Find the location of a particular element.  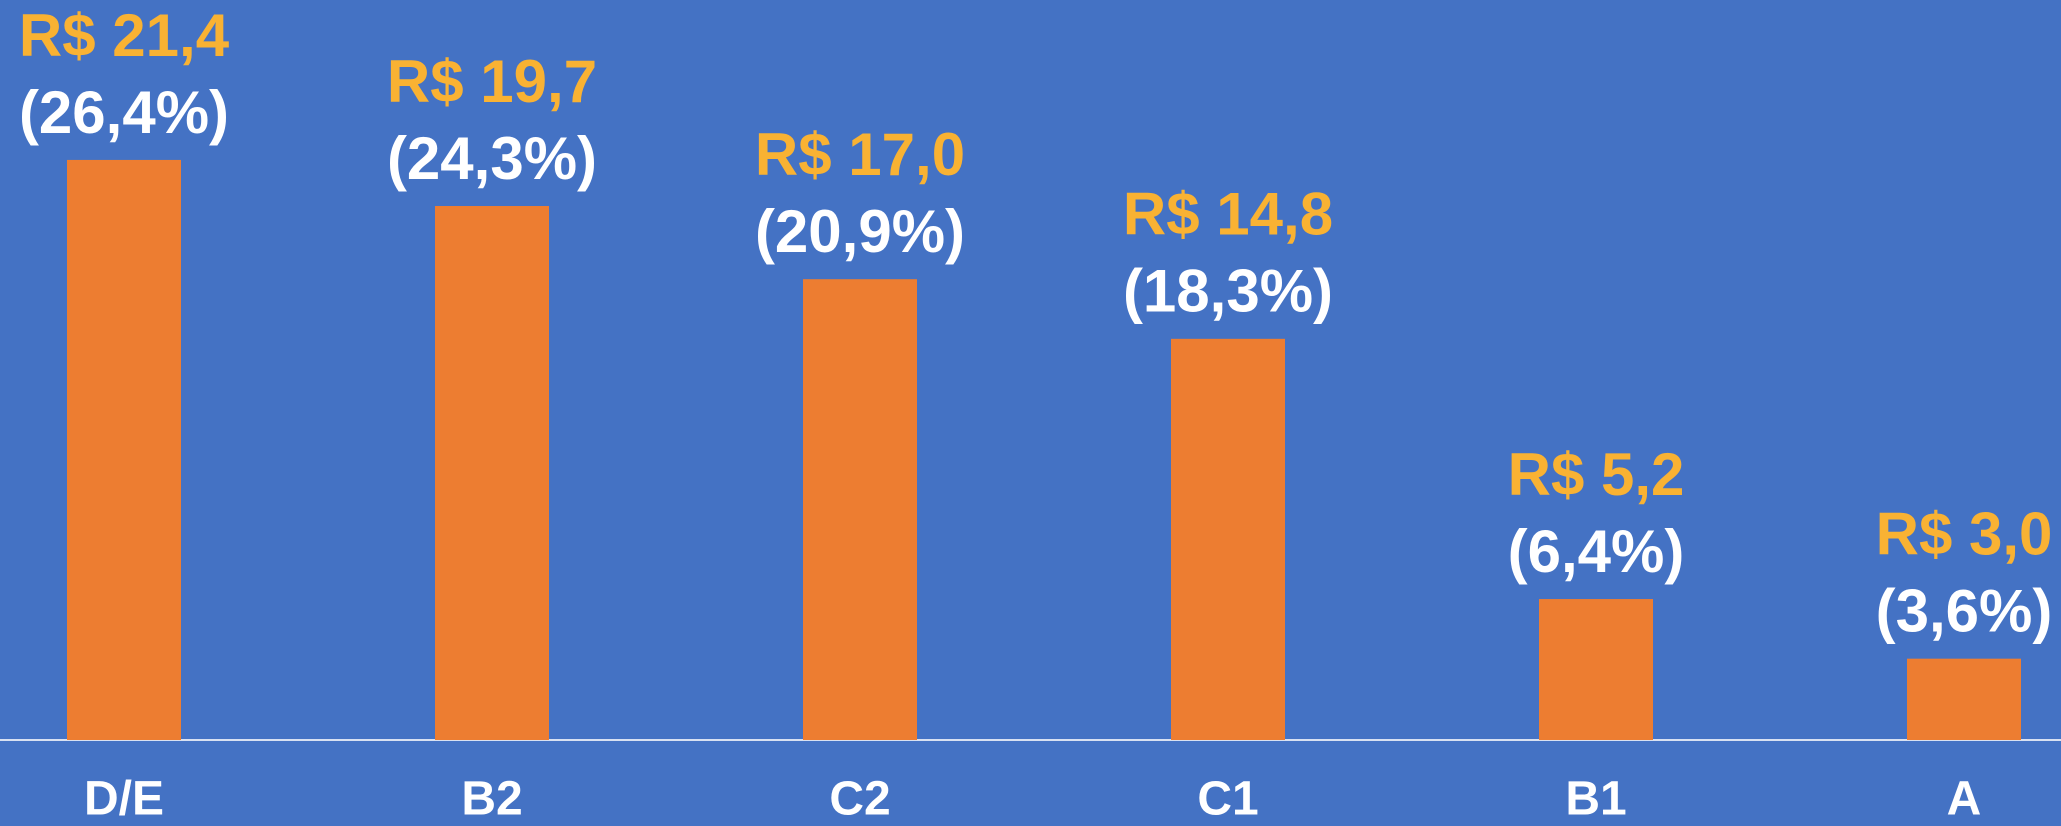

x-tick-label: B2 is located at coordinates (491, 799).